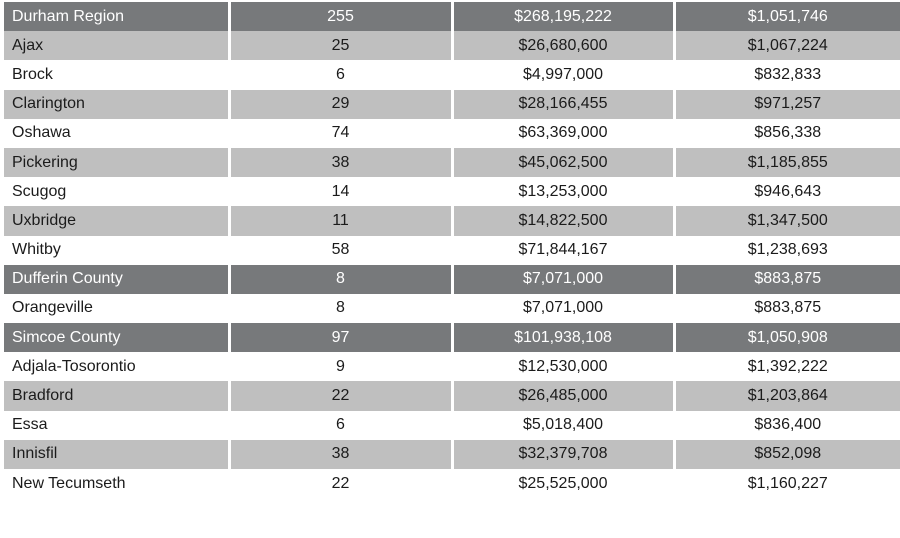 The height and width of the screenshot is (538, 900). What do you see at coordinates (116, 338) in the screenshot?
I see `municipality-cell: Simcoe County` at bounding box center [116, 338].